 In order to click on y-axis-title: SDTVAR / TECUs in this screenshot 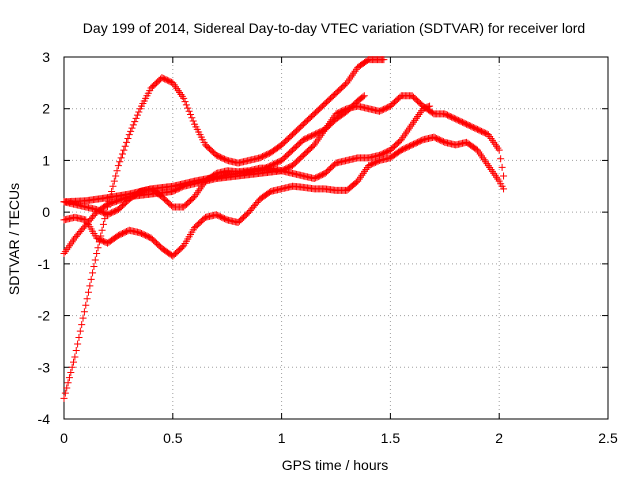, I will do `click(14, 239)`.